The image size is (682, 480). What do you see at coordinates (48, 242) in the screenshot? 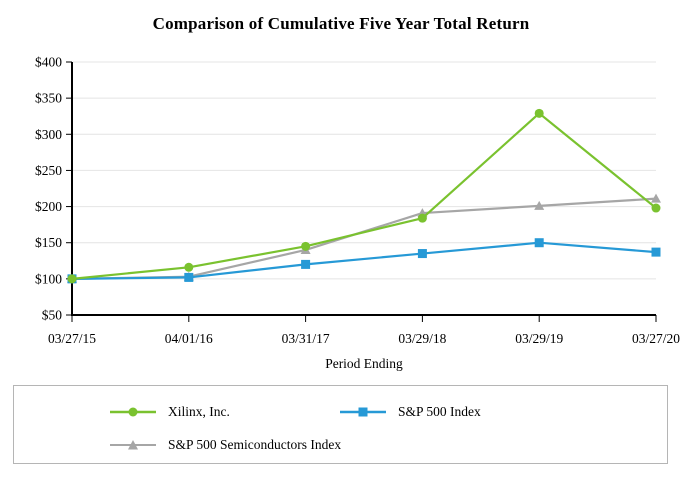
I see `y-axis-tick-label: $150` at bounding box center [48, 242].